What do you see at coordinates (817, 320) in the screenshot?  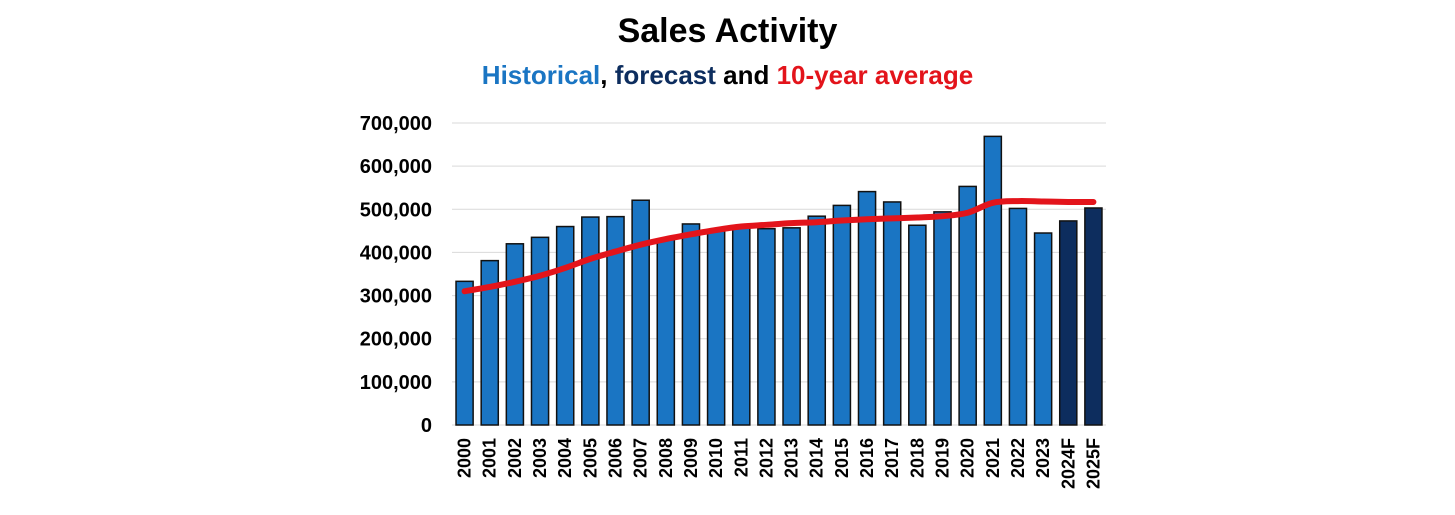 I see `bar-2014` at bounding box center [817, 320].